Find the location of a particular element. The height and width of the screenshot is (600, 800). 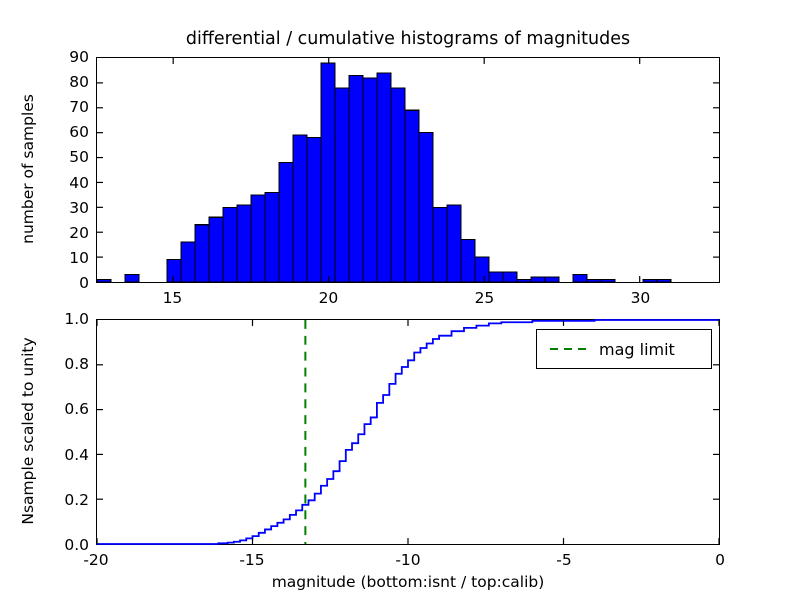

bottom-y-tick: 0.0 is located at coordinates (76, 545).